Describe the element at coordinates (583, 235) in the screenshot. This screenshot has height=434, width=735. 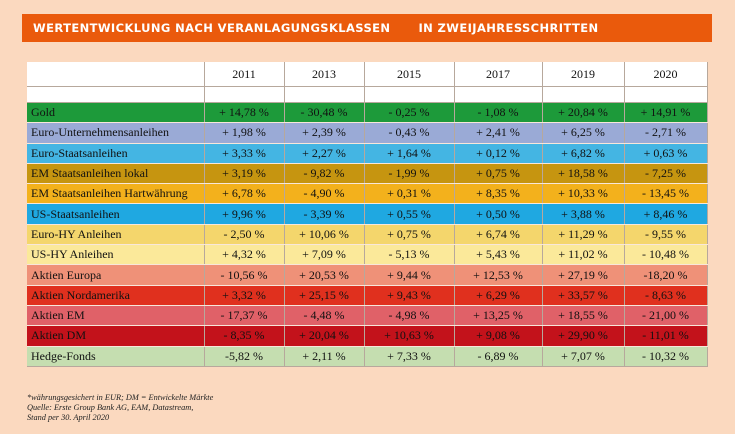
I see `return-cell: + 11,29 %` at that location.